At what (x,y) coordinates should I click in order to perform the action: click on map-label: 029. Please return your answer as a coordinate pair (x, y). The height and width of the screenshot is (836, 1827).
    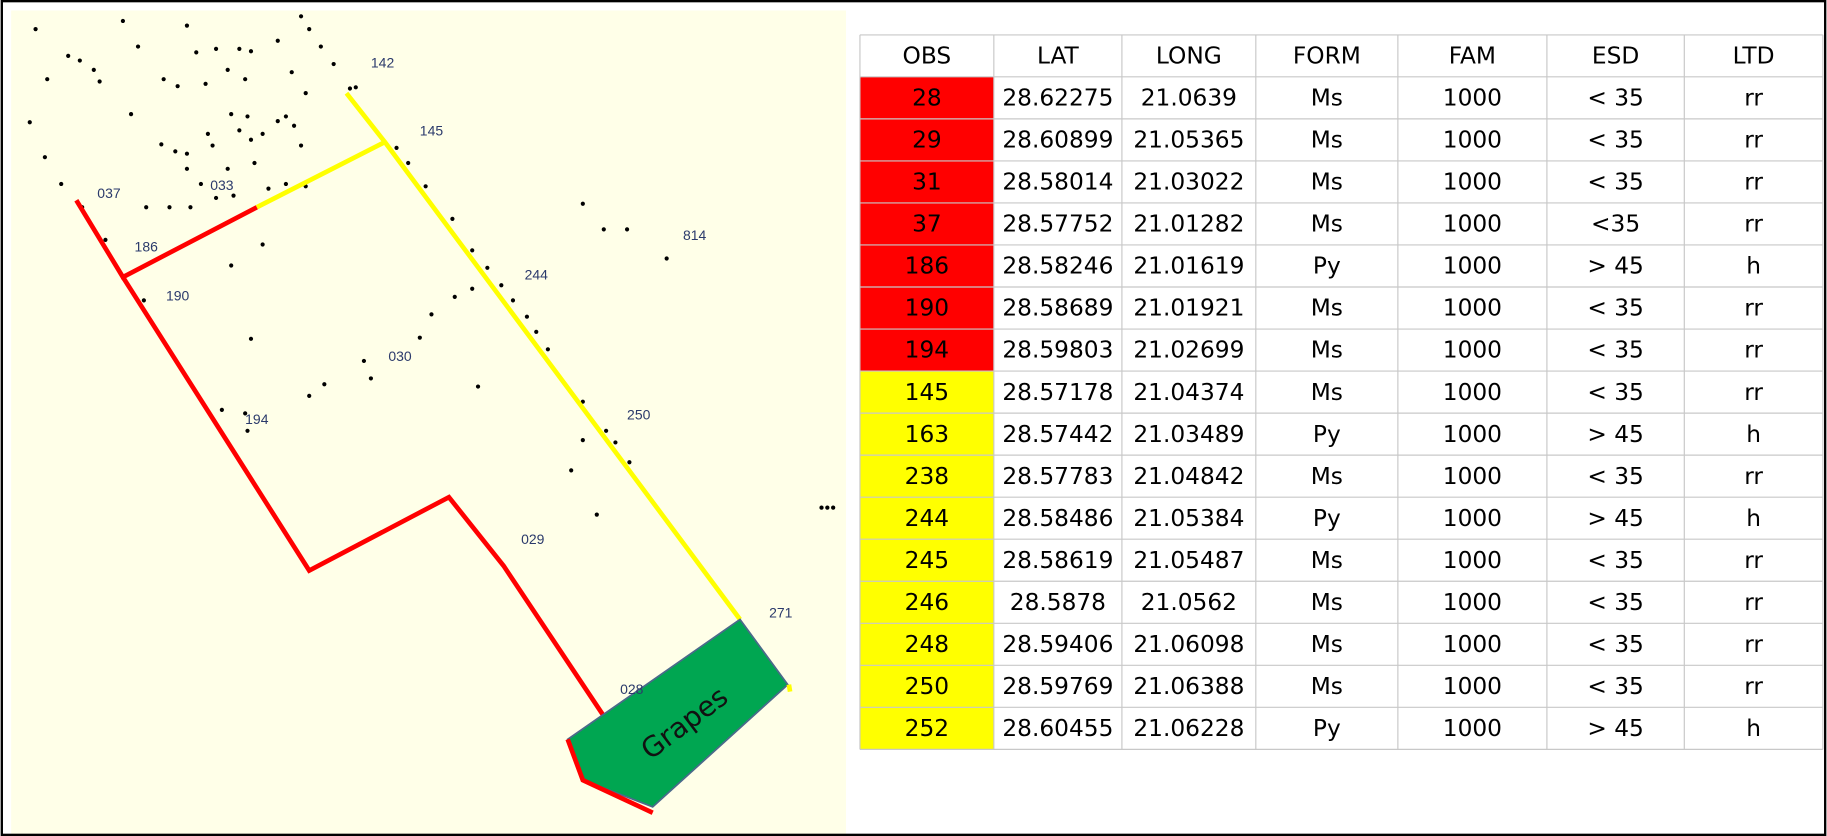
    Looking at the image, I should click on (533, 539).